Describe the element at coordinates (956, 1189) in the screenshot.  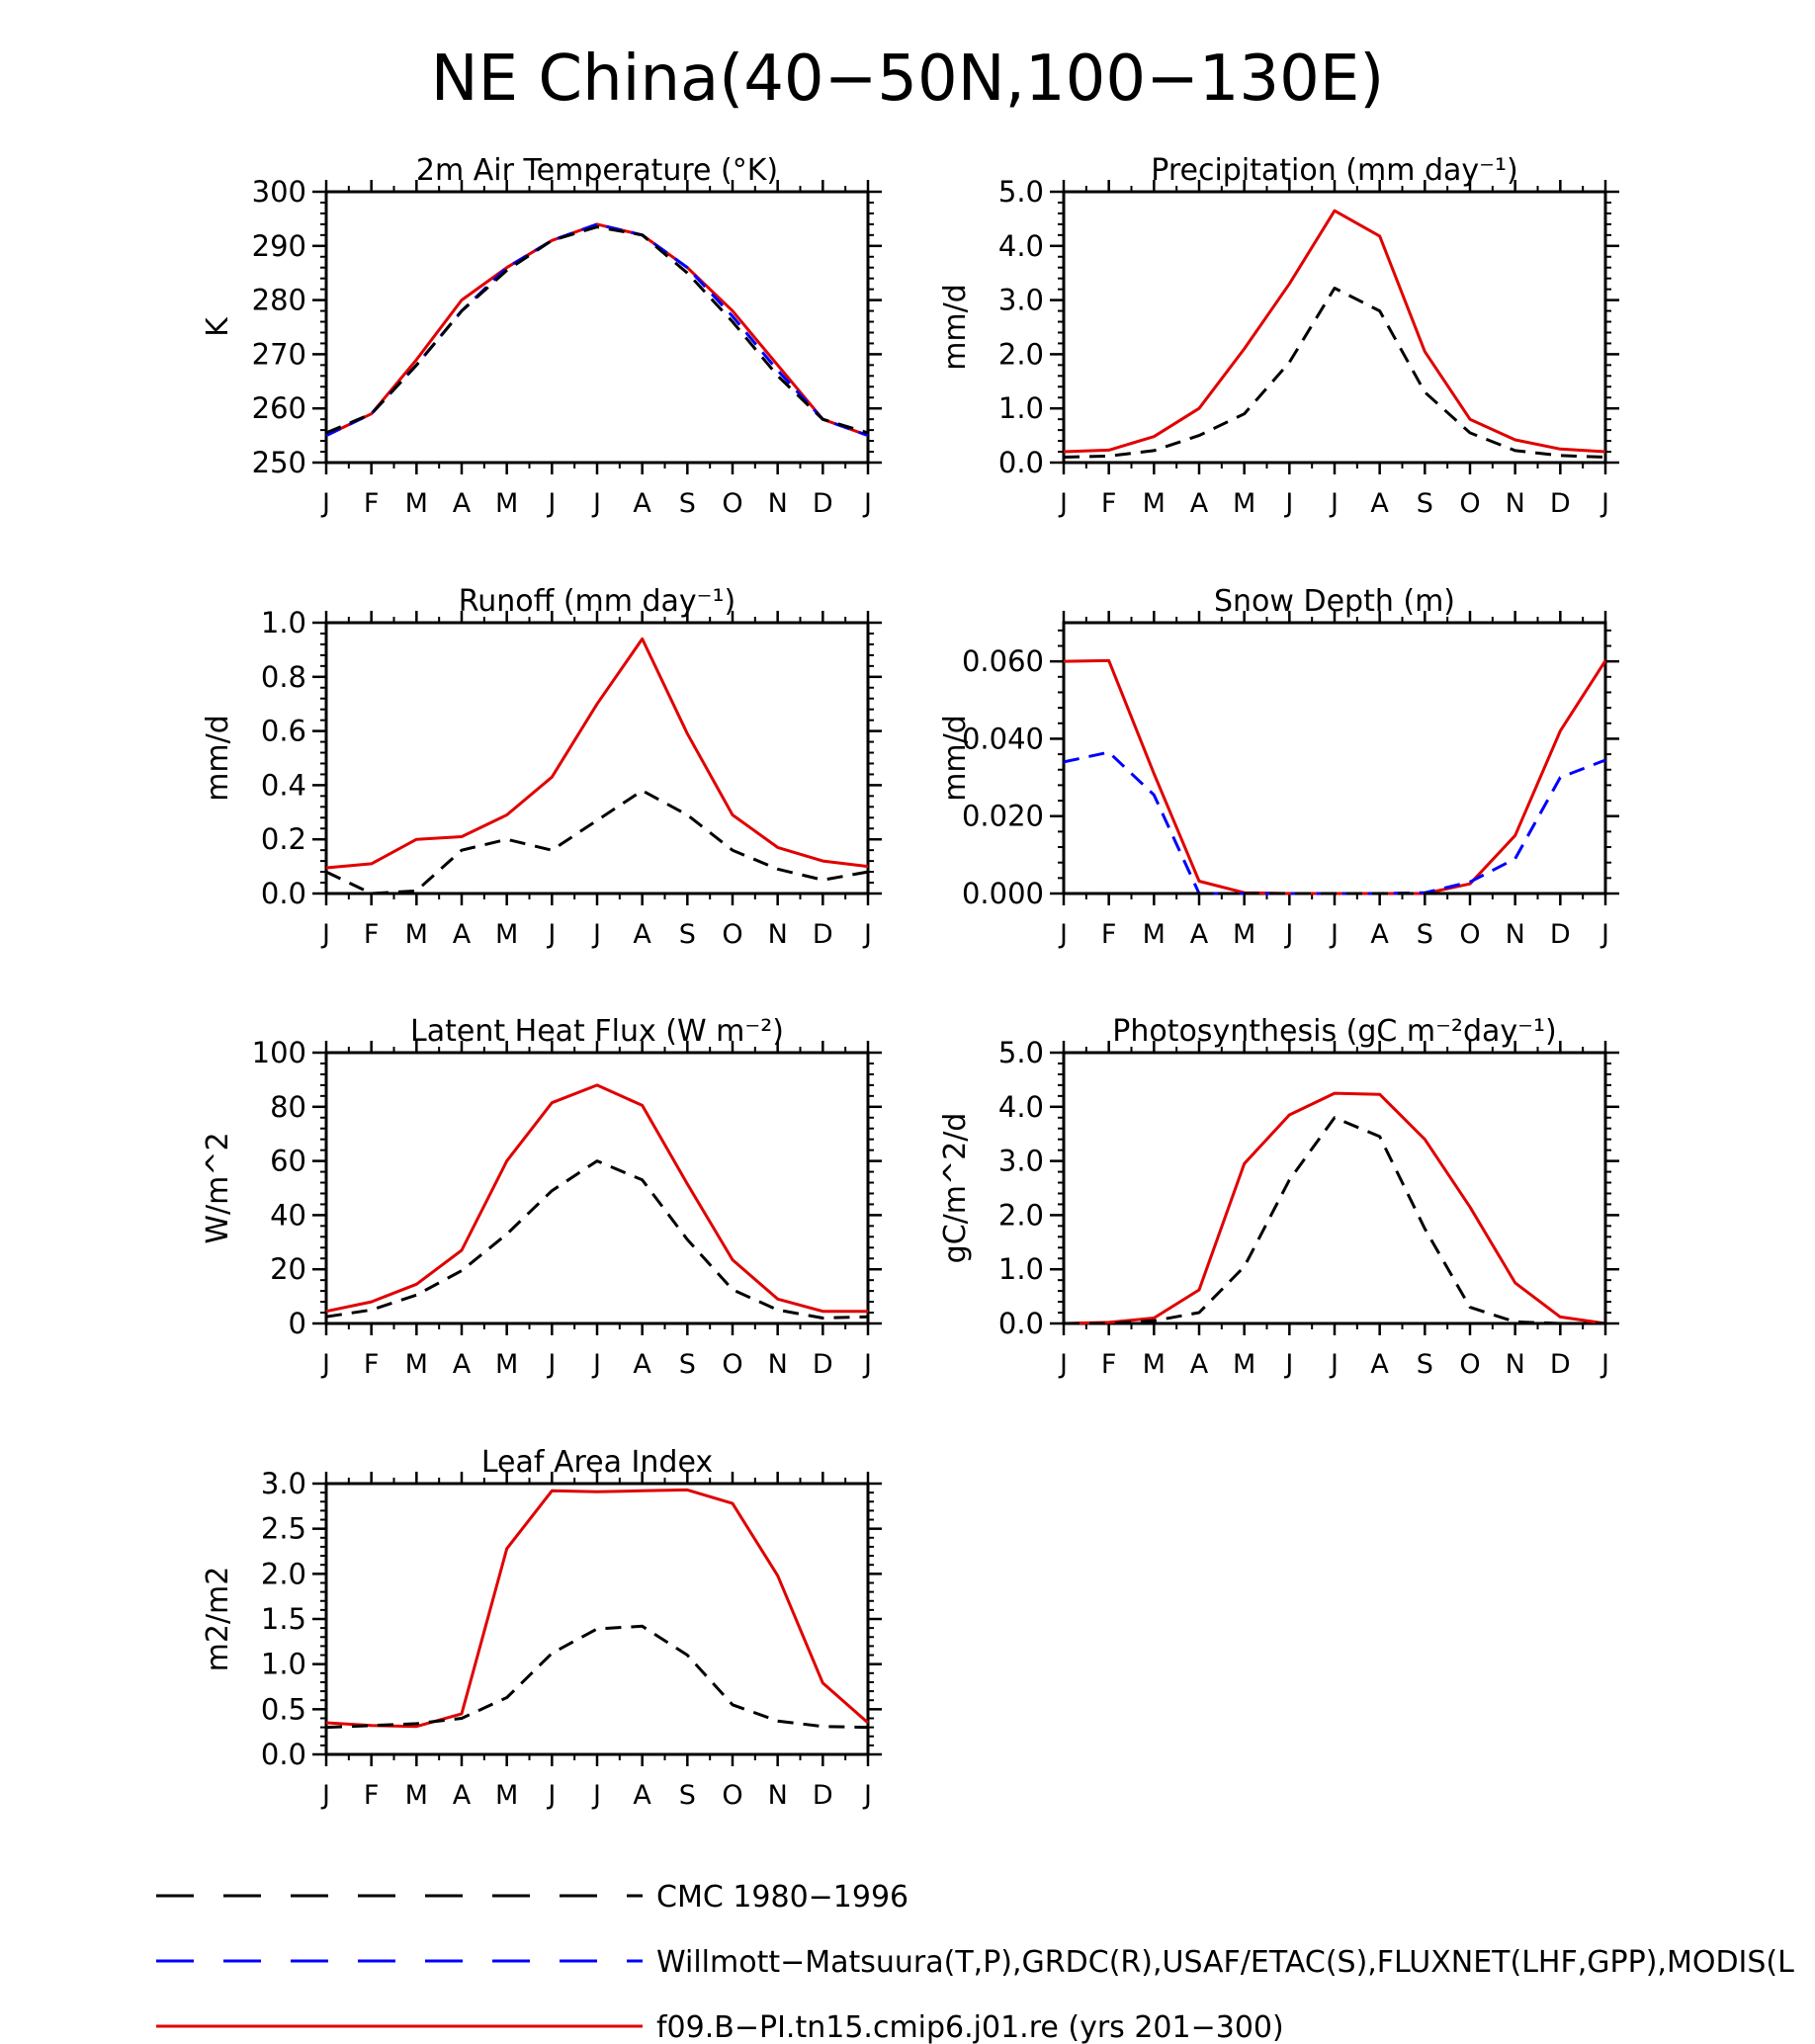
I see `y-axis-label: gC/m^2/d` at that location.